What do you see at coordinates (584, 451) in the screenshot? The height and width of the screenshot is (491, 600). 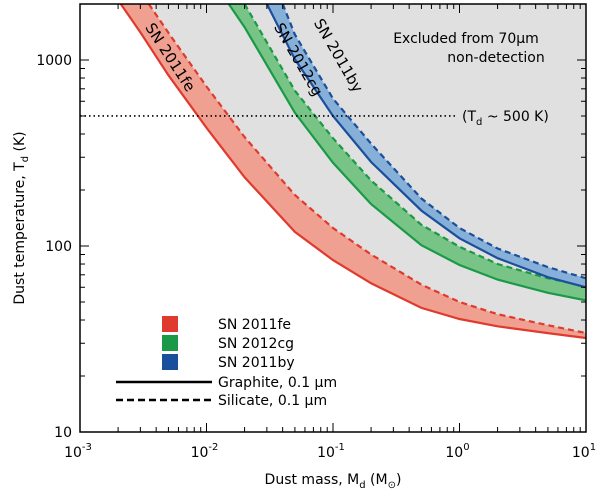 I see `x-tick-label: 10¹` at bounding box center [584, 451].